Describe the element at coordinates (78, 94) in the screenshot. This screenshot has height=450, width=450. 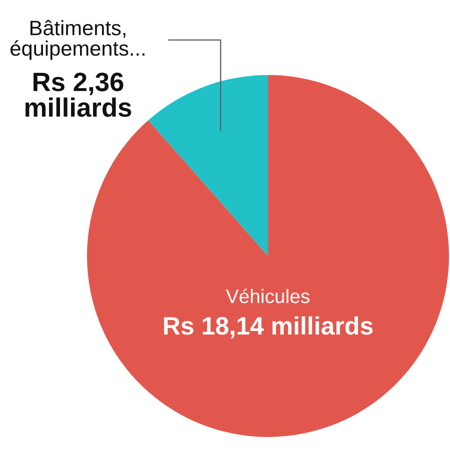
I see `data-label: Rs 2,36 milliards` at that location.